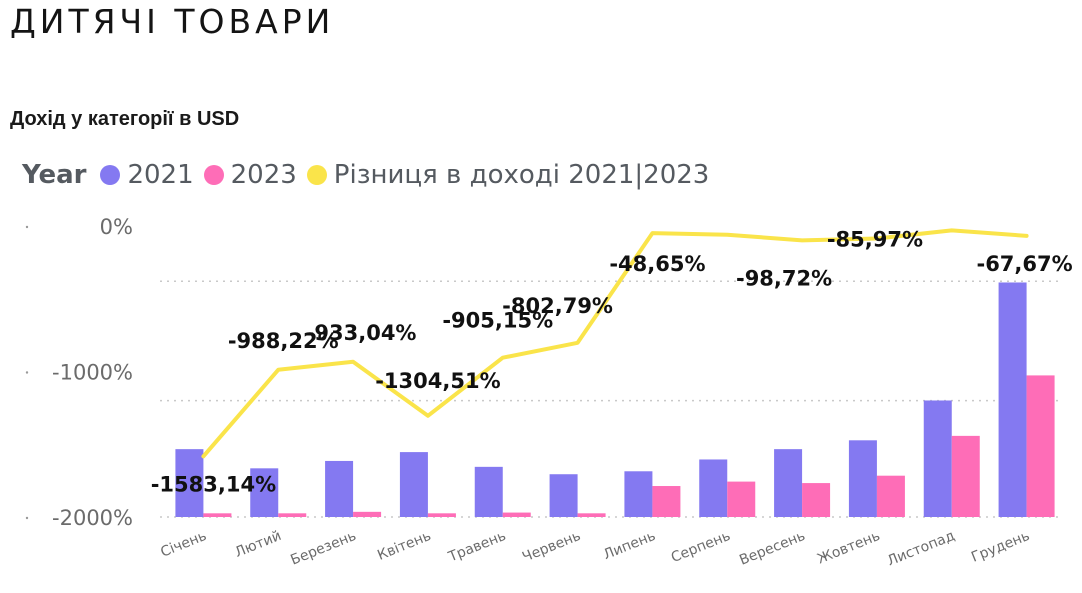 This screenshot has height=593, width=1082. What do you see at coordinates (875, 240) in the screenshot?
I see `data-label-9: -85,97%` at bounding box center [875, 240].